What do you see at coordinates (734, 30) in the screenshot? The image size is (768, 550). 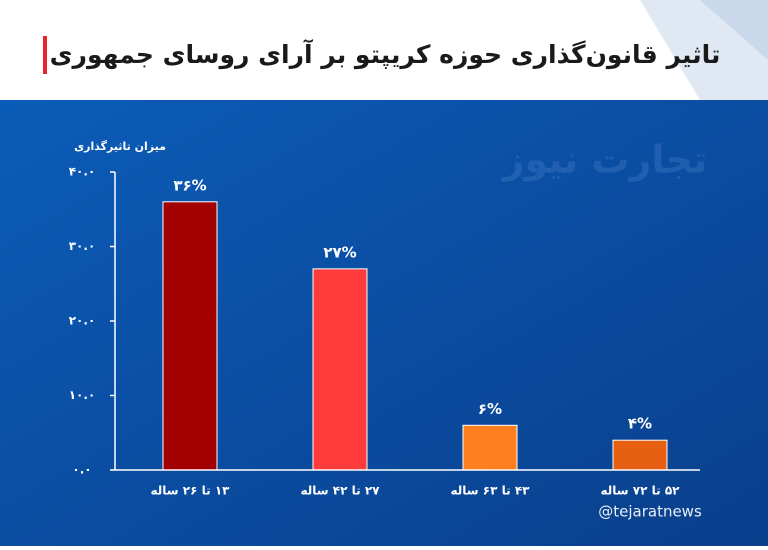 I see `decoration` at bounding box center [734, 30].